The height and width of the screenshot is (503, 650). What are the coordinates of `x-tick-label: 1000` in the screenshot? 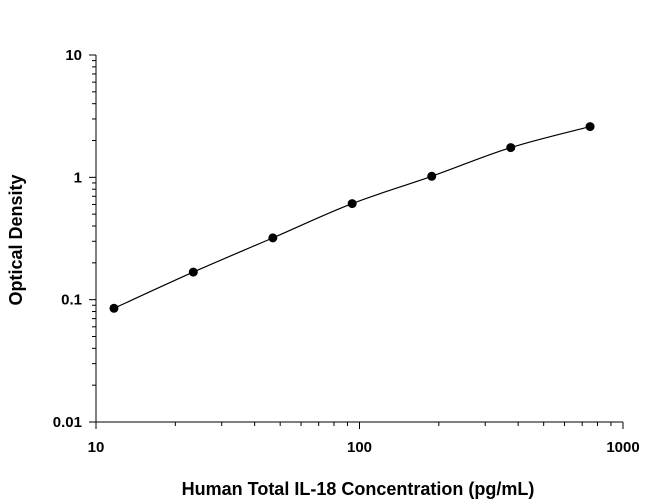 It's located at (622, 447).